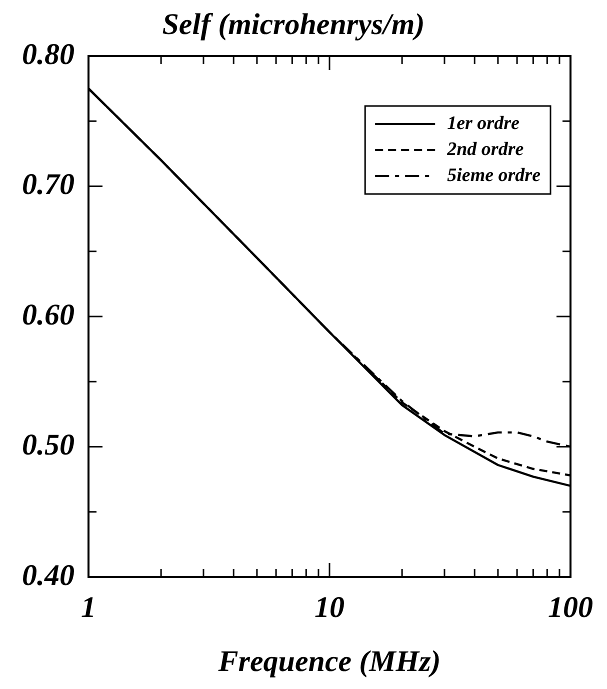 The height and width of the screenshot is (689, 607). I want to click on x-tick-label: 1, so click(88, 607).